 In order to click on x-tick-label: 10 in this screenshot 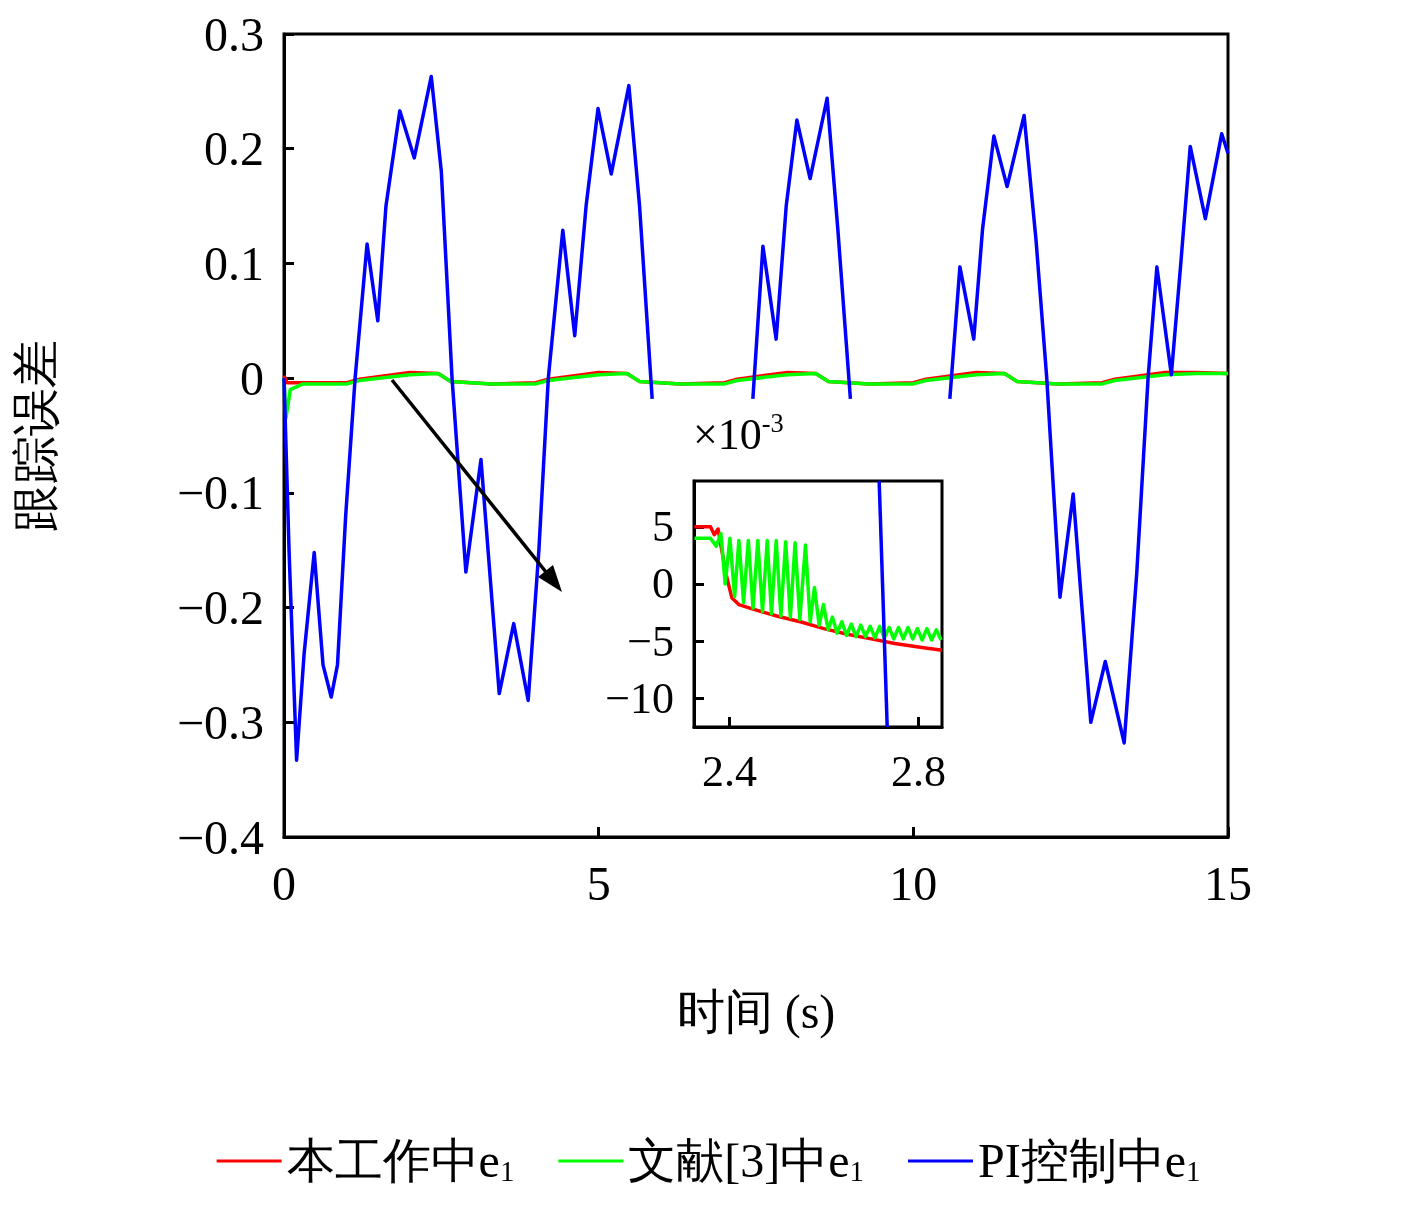, I will do `click(913, 883)`.